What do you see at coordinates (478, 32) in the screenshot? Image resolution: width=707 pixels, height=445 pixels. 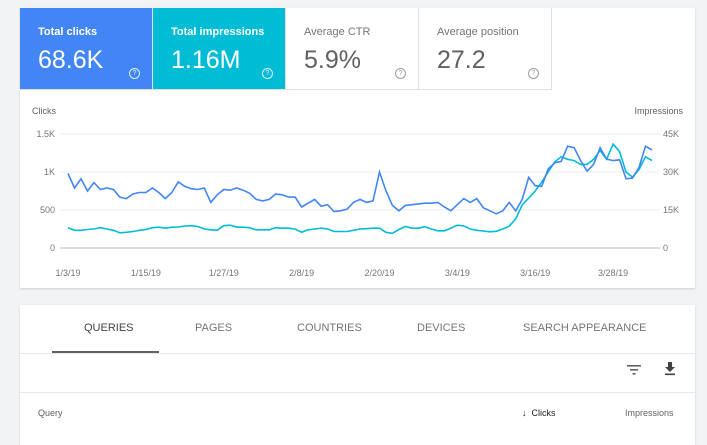 I see `metric-label: Average position` at bounding box center [478, 32].